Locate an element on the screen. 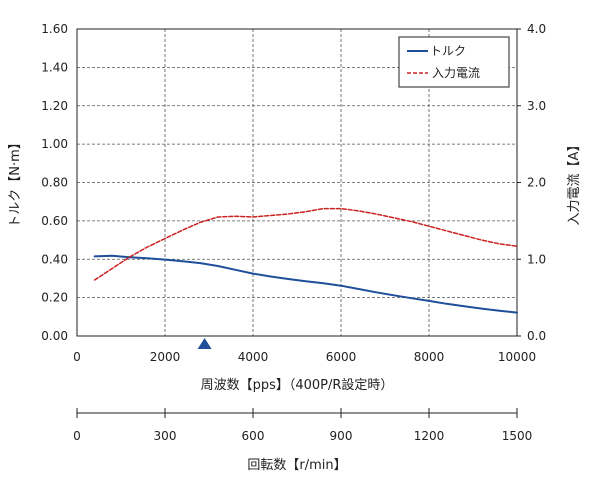 This screenshot has width=590, height=477. y-right-tick-label: 1.0 is located at coordinates (536, 259).